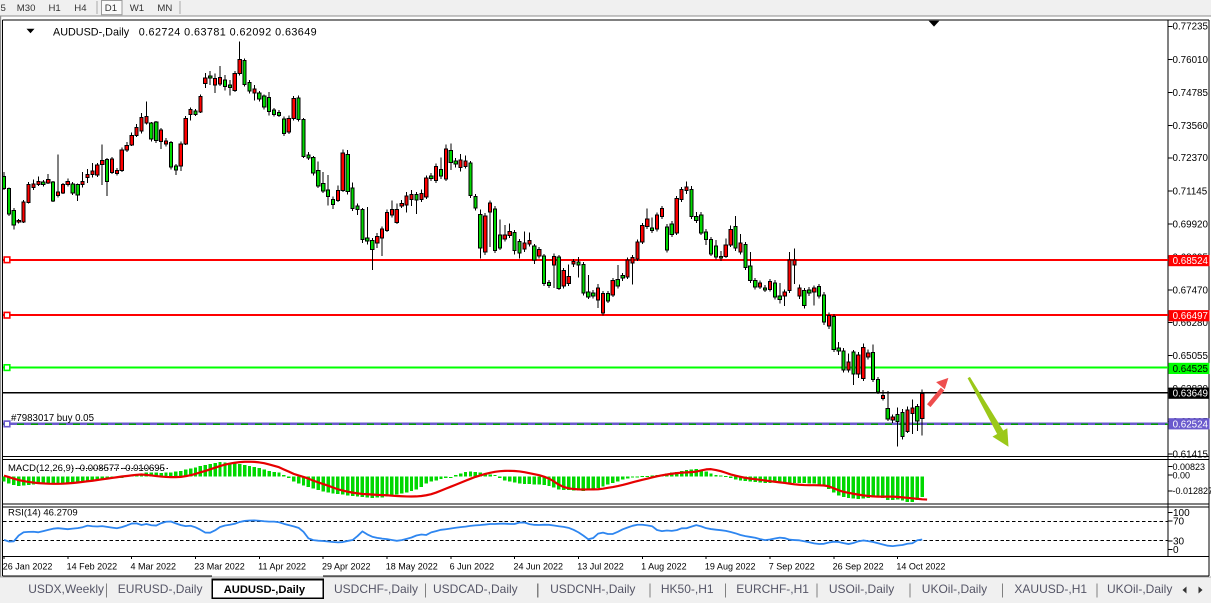 This screenshot has width=1211, height=603. What do you see at coordinates (86, 468) in the screenshot?
I see `svg-text:MACD(12,26,9) -0.008577 -0.010: MACD(12,26,9) -0.008577 -0.010695` at bounding box center [86, 468].